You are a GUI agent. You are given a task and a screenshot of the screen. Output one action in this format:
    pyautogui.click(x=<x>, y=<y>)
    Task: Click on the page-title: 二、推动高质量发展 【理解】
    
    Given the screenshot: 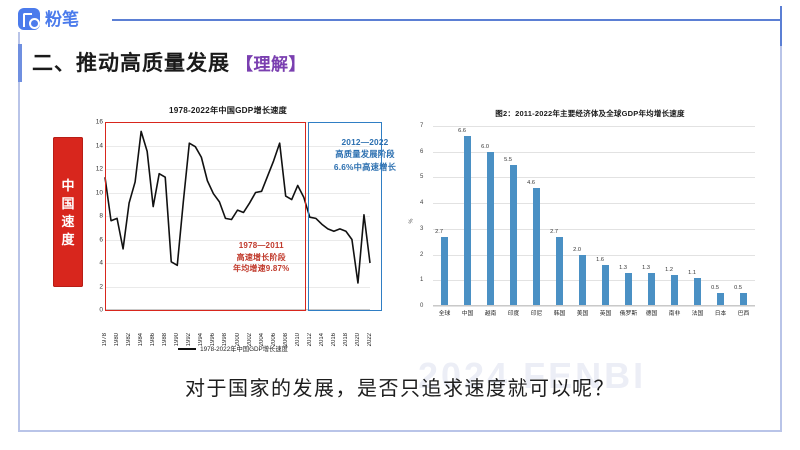 What is the action you would take?
    pyautogui.click(x=169, y=62)
    